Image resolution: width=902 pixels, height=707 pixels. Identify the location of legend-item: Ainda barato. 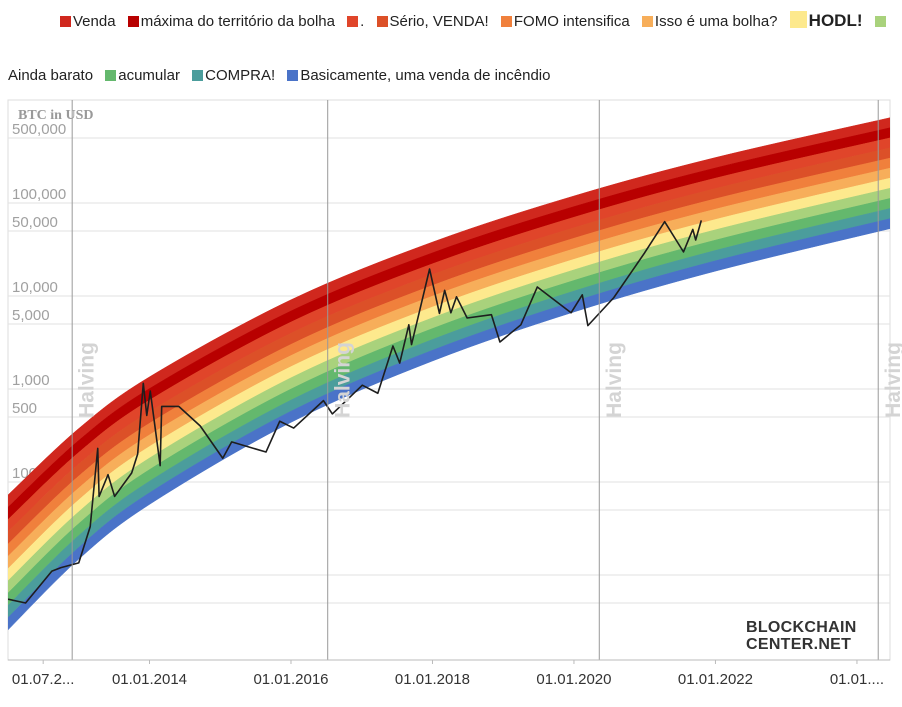
(448, 48).